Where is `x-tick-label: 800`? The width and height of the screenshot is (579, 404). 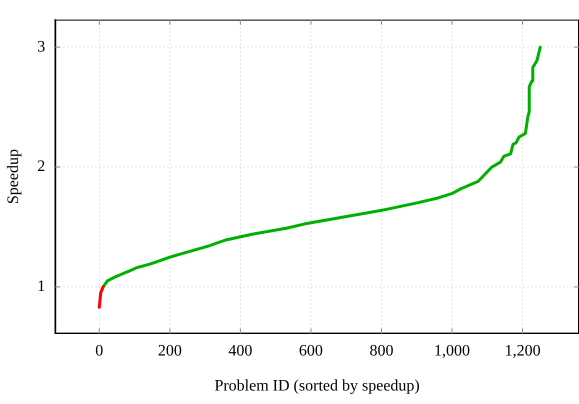 x-tick-label: 800 is located at coordinates (381, 351).